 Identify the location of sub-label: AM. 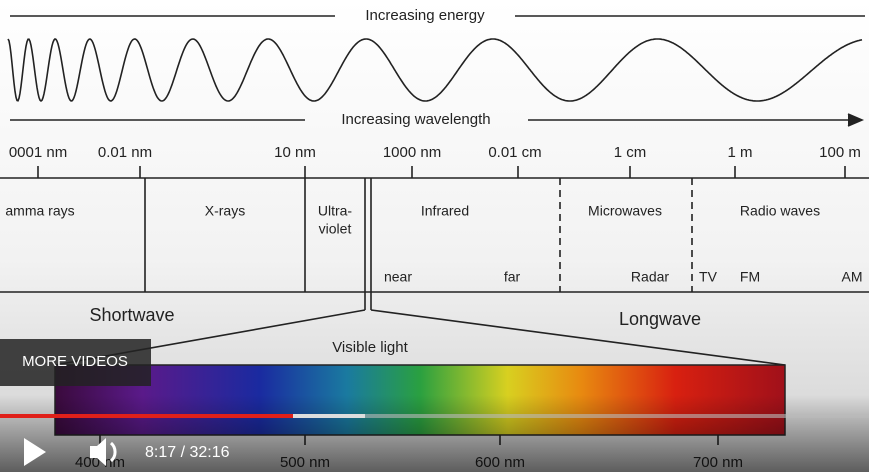
(852, 277).